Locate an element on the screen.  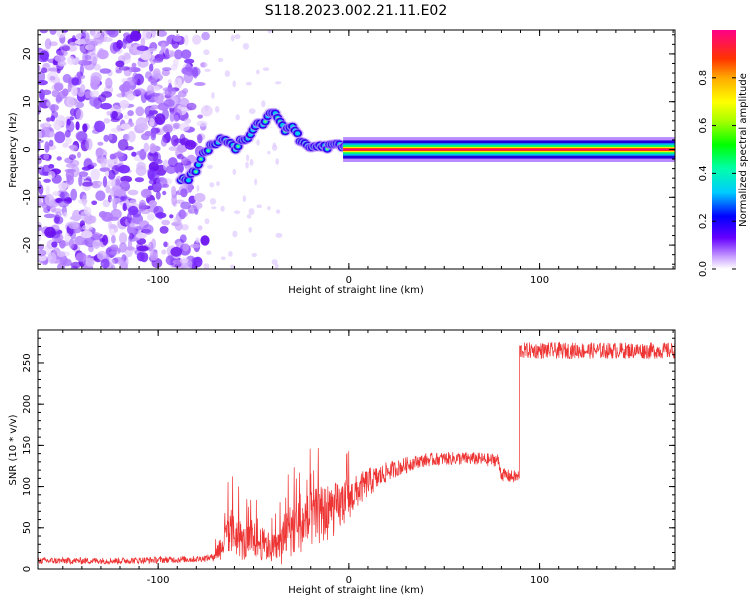
y-tick-label: 20 is located at coordinates (27, 54).